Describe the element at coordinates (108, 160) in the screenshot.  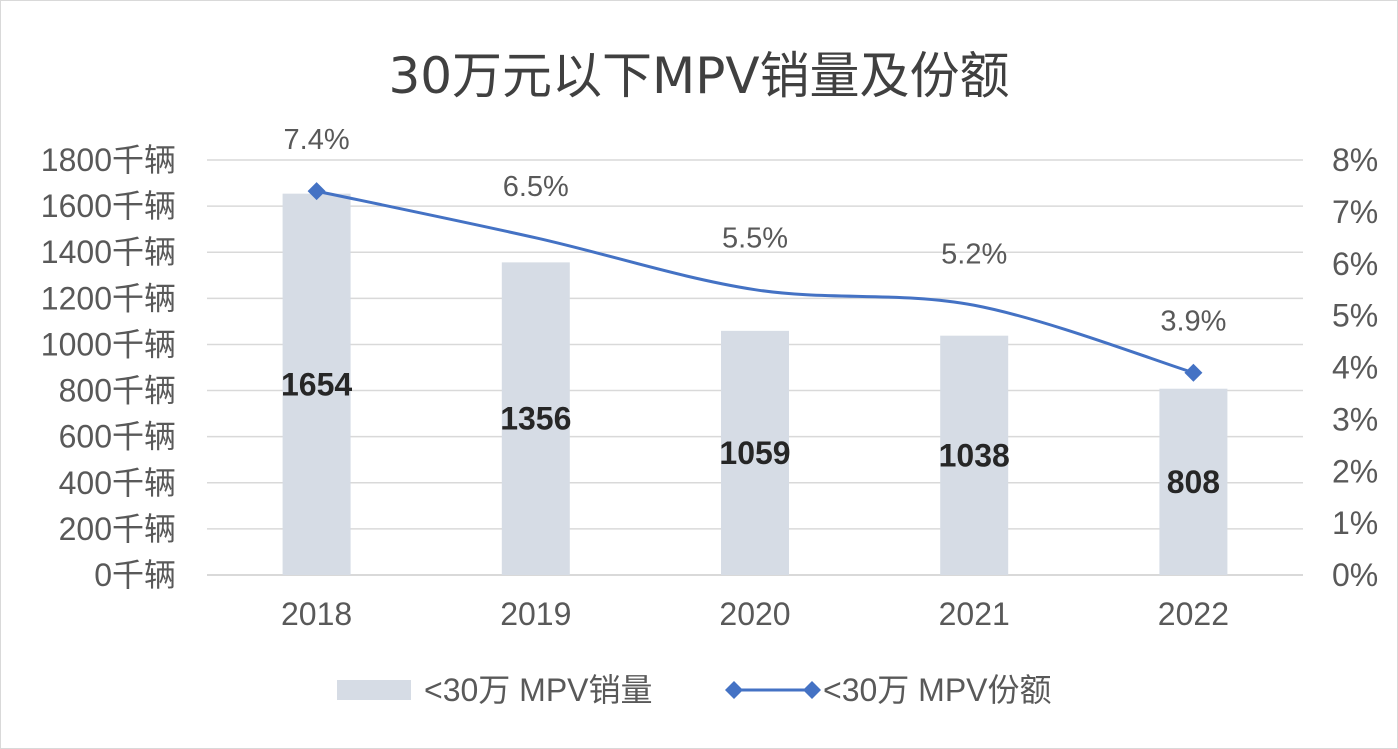
I see `y-left-tick-label: 1800千辆` at that location.